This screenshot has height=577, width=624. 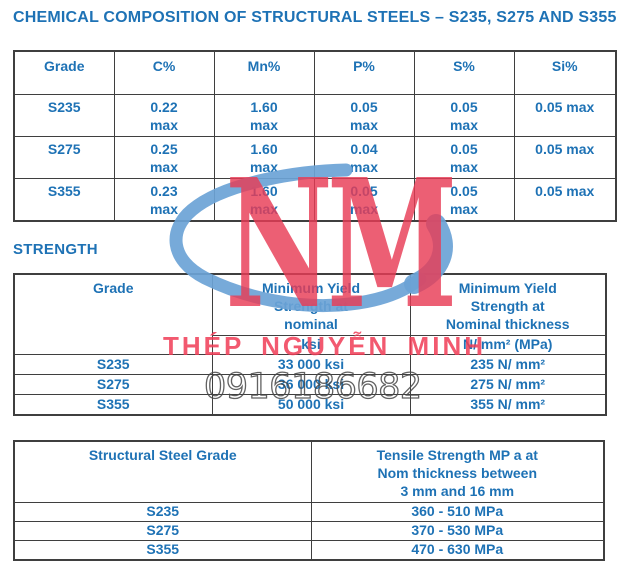 I want to click on header-cell-sulfur: S%, so click(x=464, y=72).